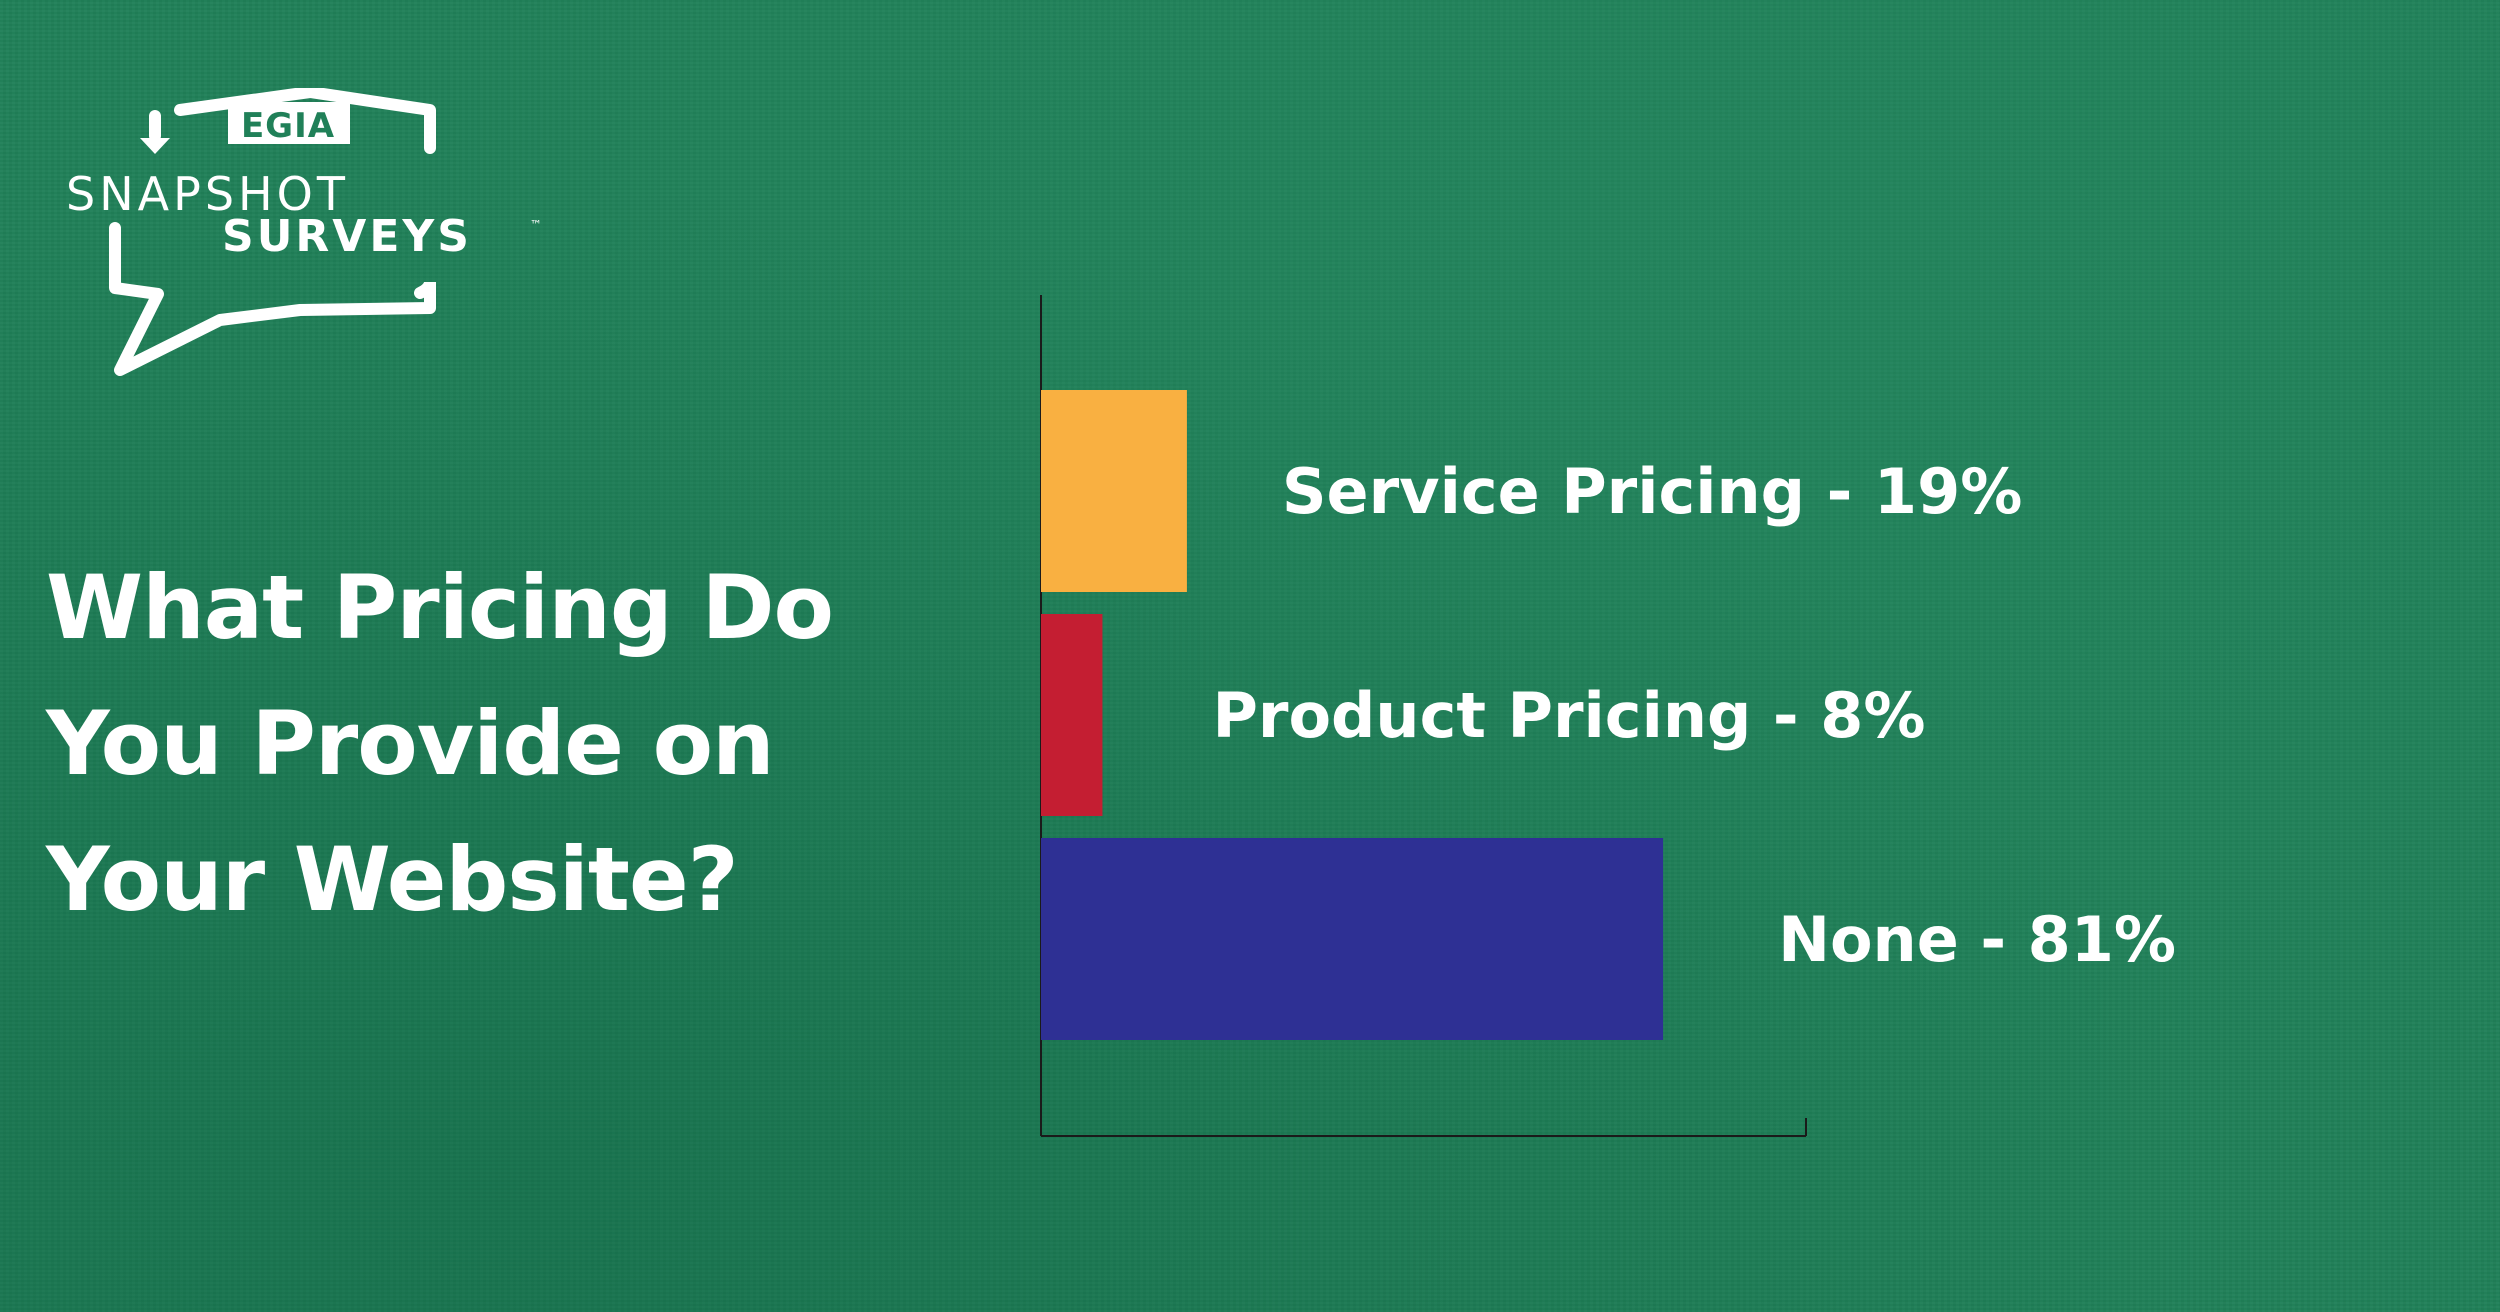 Image resolution: width=2500 pixels, height=1312 pixels. Describe the element at coordinates (207, 194) in the screenshot. I see `logo-snapshot-text: SNAPSHOT` at that location.